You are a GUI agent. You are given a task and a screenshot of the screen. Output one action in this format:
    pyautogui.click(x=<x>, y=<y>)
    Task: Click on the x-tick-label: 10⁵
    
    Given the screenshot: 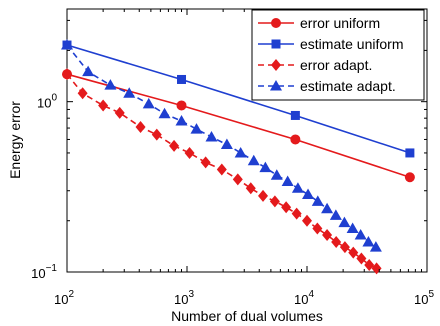 What is the action you would take?
    pyautogui.click(x=424, y=298)
    